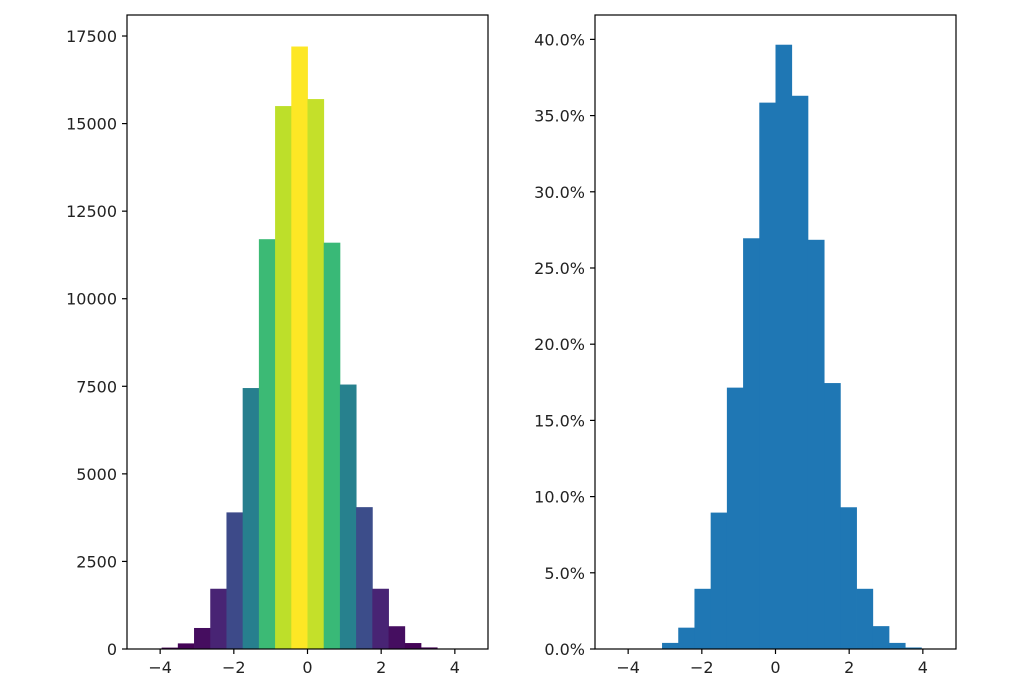  Describe the element at coordinates (234, 667) in the screenshot. I see `left-x-tick-label: −2` at that location.